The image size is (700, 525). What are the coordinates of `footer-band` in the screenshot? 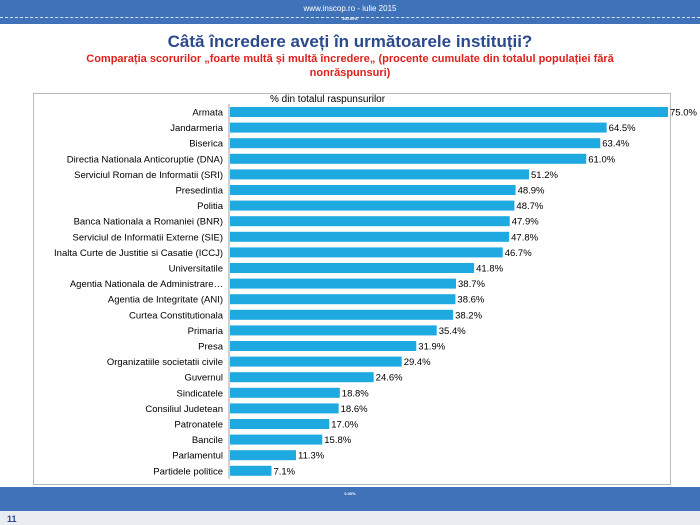 It's located at (350, 518).